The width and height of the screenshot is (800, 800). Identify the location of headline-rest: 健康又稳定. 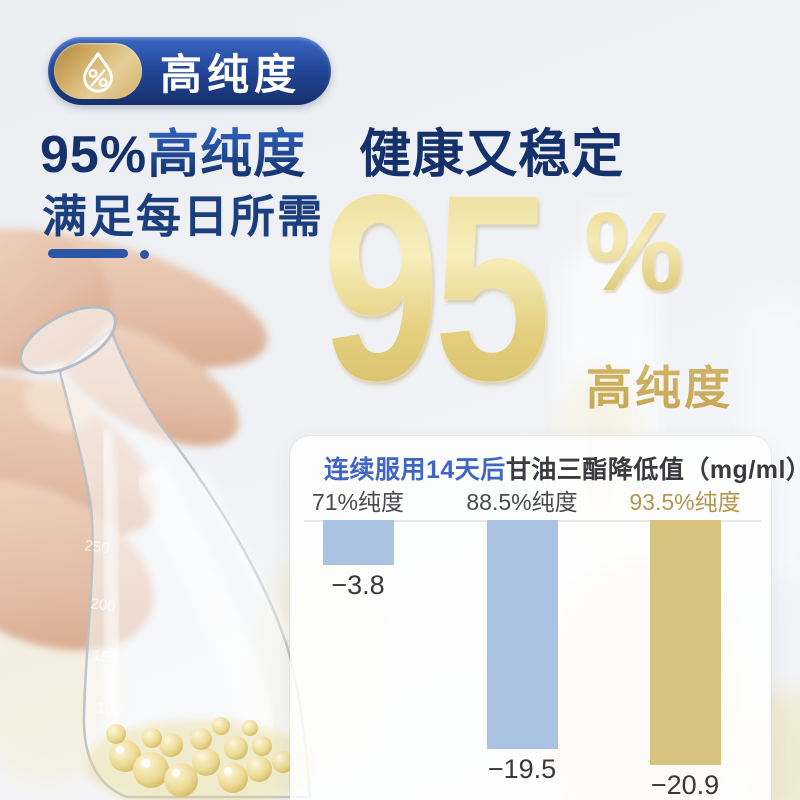
(465, 155).